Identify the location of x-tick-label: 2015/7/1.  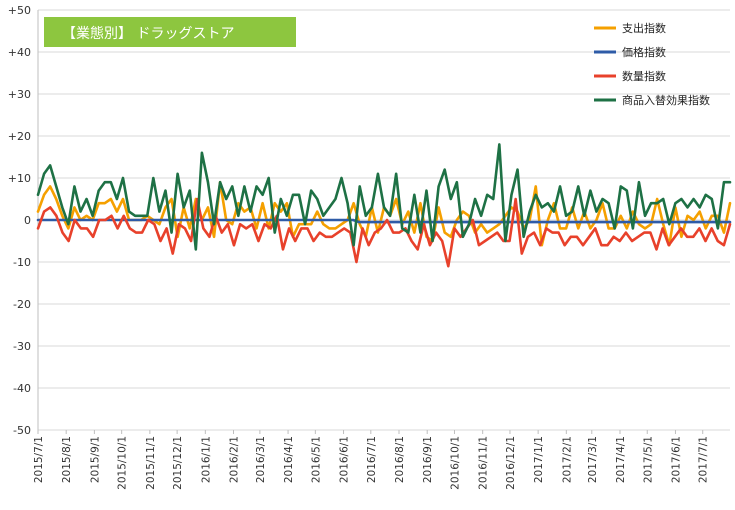
(39, 459).